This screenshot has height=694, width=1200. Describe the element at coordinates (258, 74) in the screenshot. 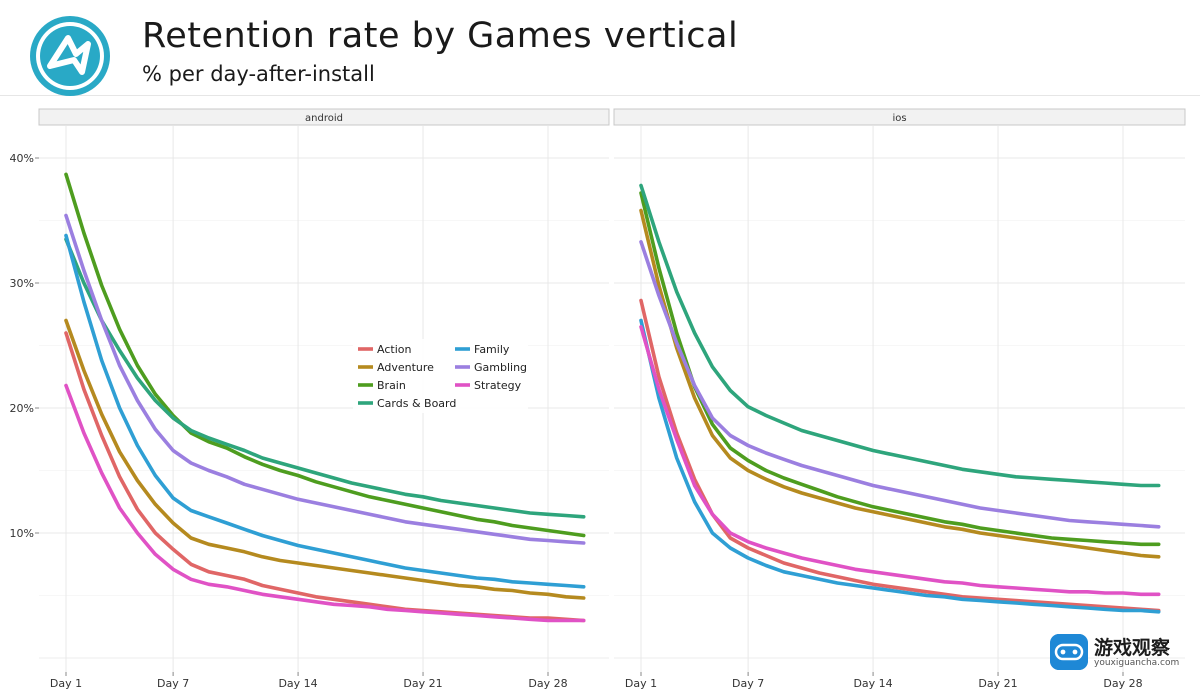

I see `chart-subtitle: % per day-after-install` at that location.